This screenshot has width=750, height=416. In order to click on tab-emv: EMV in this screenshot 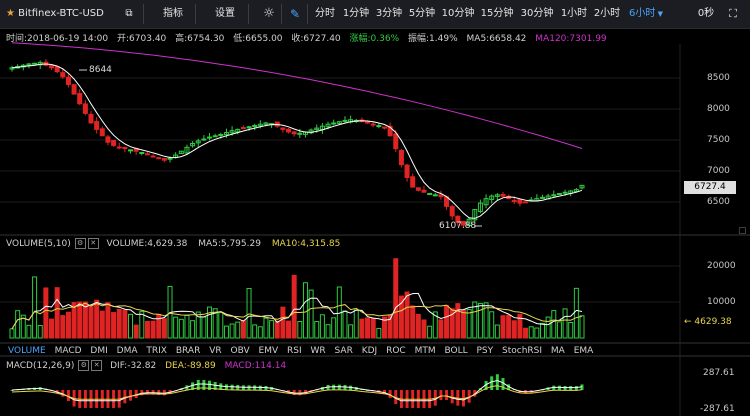, I will do `click(268, 351)`.